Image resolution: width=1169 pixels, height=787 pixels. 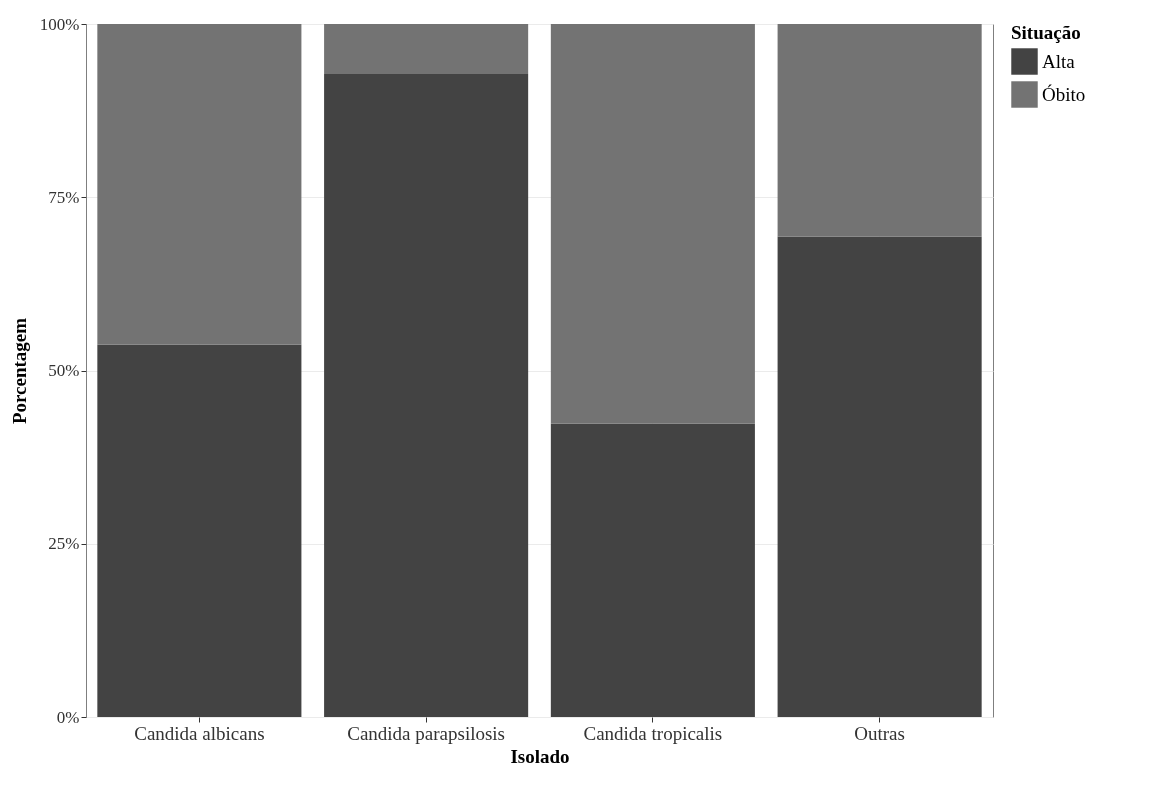 I want to click on x-axis-title: Isolado, so click(x=540, y=756).